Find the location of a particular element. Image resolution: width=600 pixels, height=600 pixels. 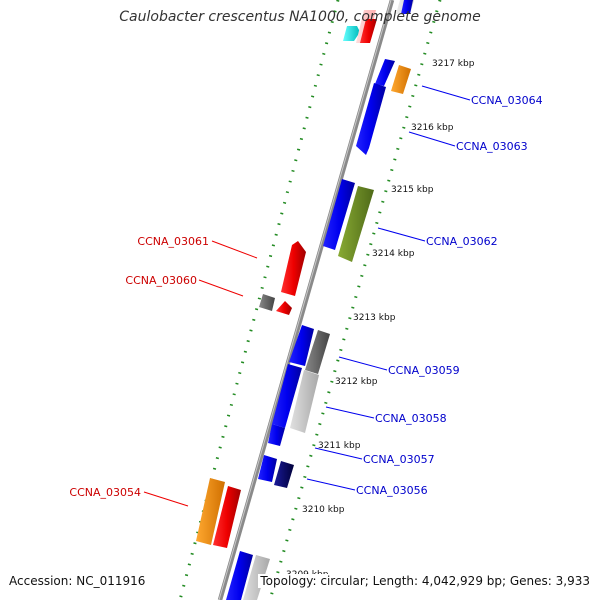

gene-feature-03058-blue is located at coordinates (287, 396).